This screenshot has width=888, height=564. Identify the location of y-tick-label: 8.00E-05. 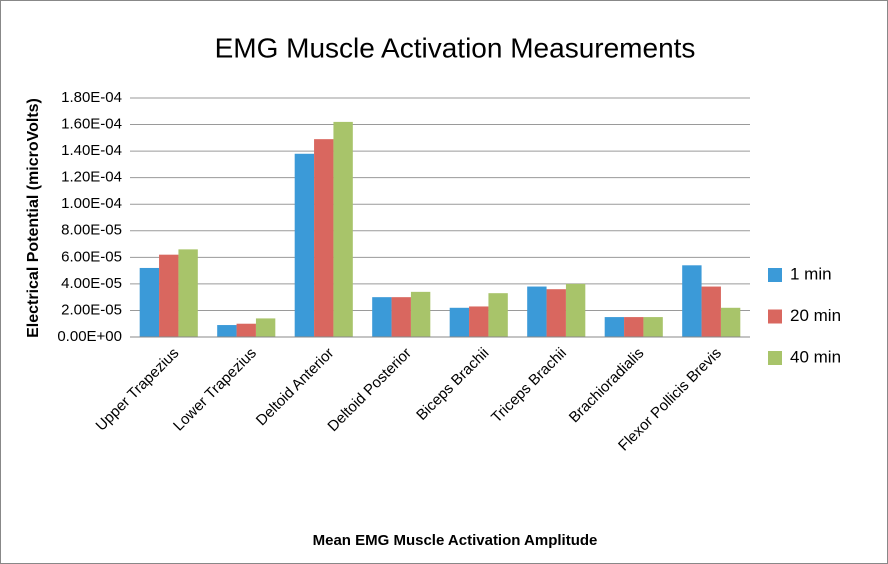
(91, 230).